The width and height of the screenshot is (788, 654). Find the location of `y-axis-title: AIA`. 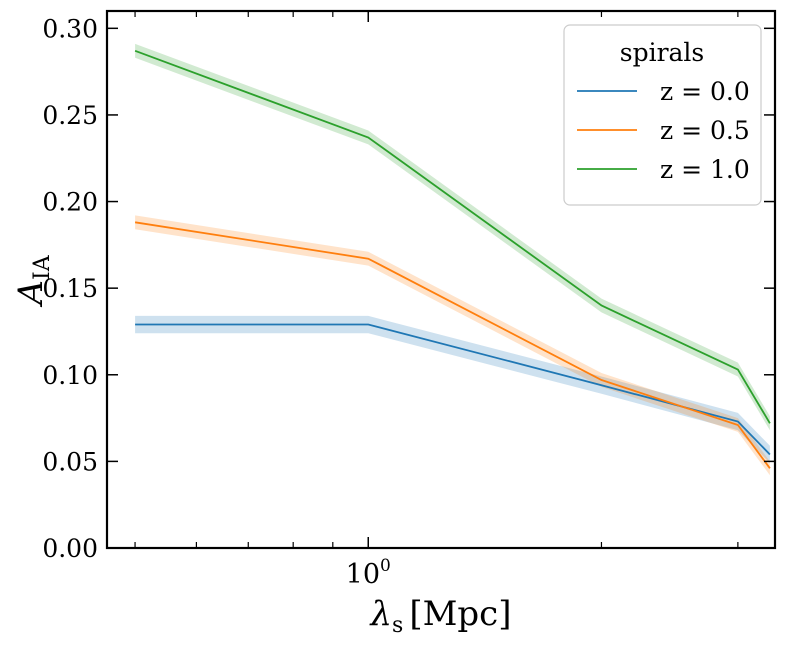

y-axis-title: AIA is located at coordinates (33, 280).